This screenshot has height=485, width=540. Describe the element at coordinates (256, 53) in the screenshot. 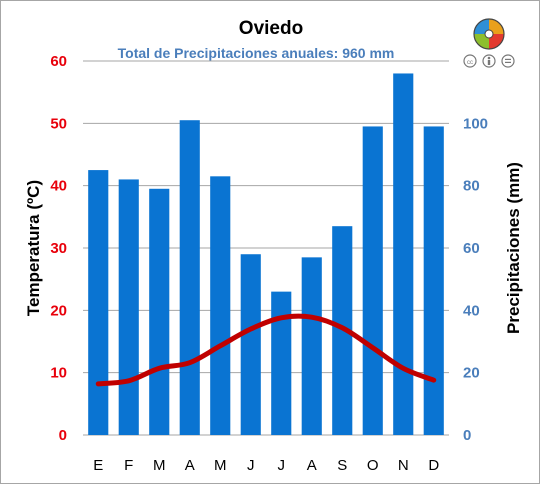

I see `chart-subtitle: Total de Precipitaciones anuales: 960 mm` at that location.